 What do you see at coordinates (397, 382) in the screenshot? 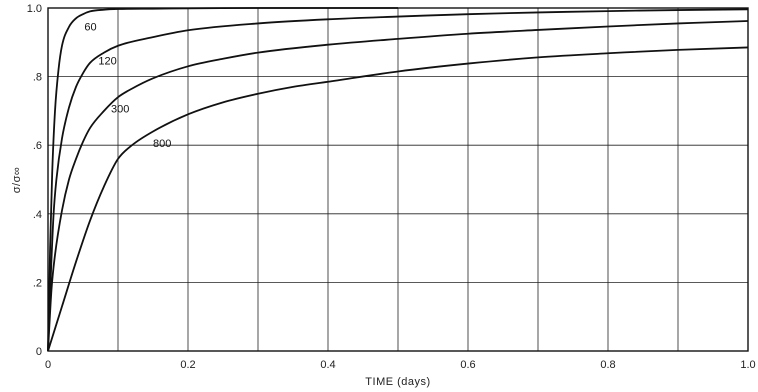
I see `x-axis-title: TIME (days)` at bounding box center [397, 382].